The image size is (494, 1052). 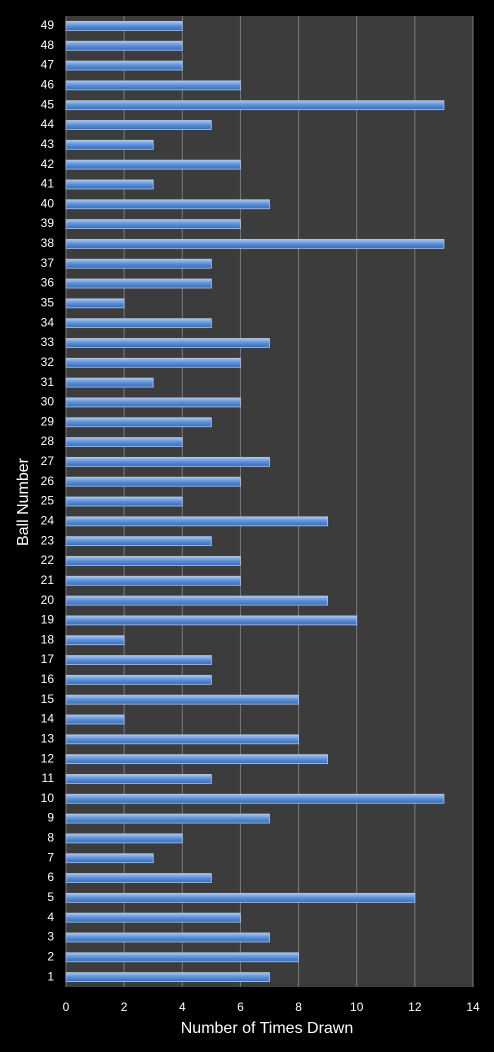 What do you see at coordinates (48, 382) in the screenshot?
I see `y-tick-label: 31` at bounding box center [48, 382].